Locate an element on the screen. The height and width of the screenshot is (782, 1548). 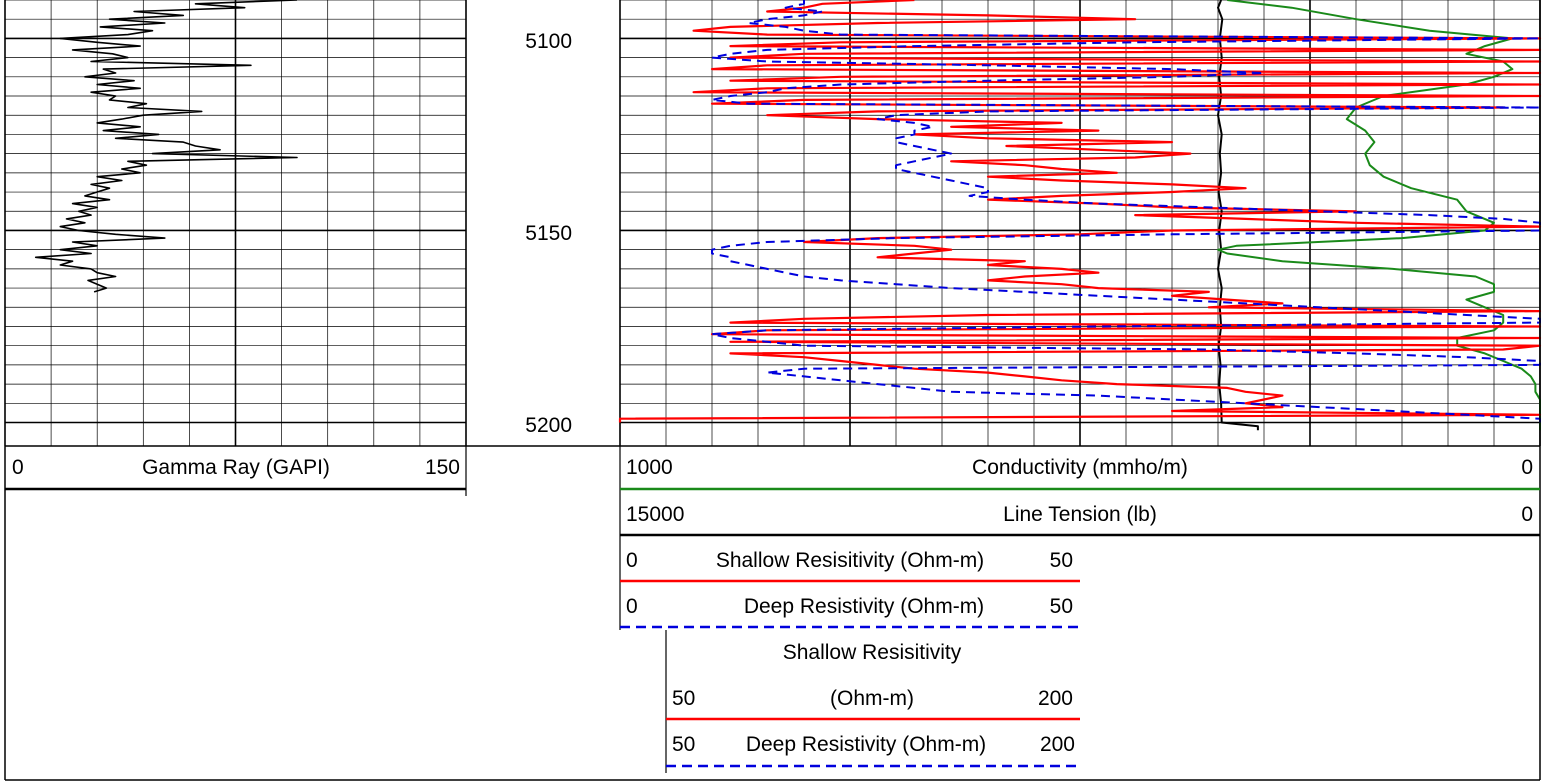
line-tension-title: Line Tension (lb) is located at coordinates (1080, 514).